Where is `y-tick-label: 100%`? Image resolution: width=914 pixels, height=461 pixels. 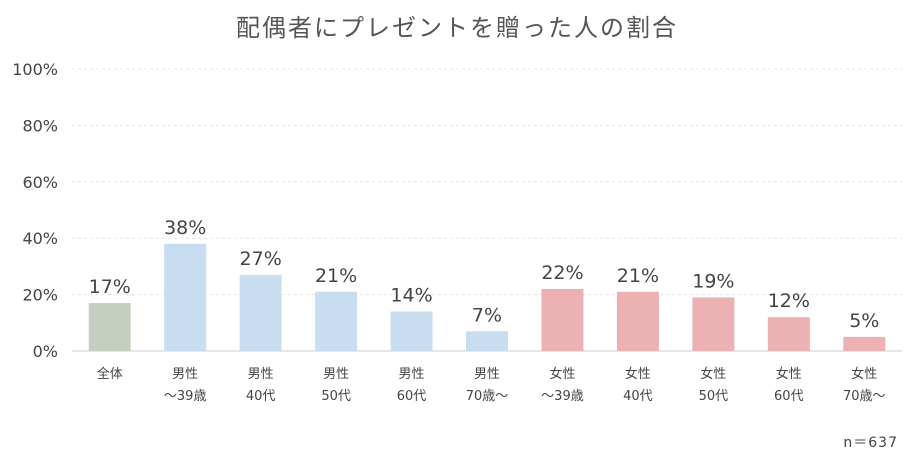 y-tick-label: 100% is located at coordinates (35, 69).